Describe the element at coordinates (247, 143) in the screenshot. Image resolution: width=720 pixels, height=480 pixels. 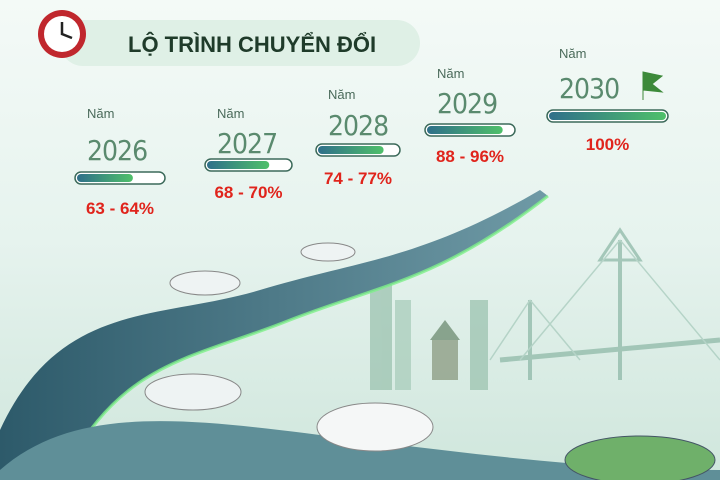
I see `year: 2027` at that location.